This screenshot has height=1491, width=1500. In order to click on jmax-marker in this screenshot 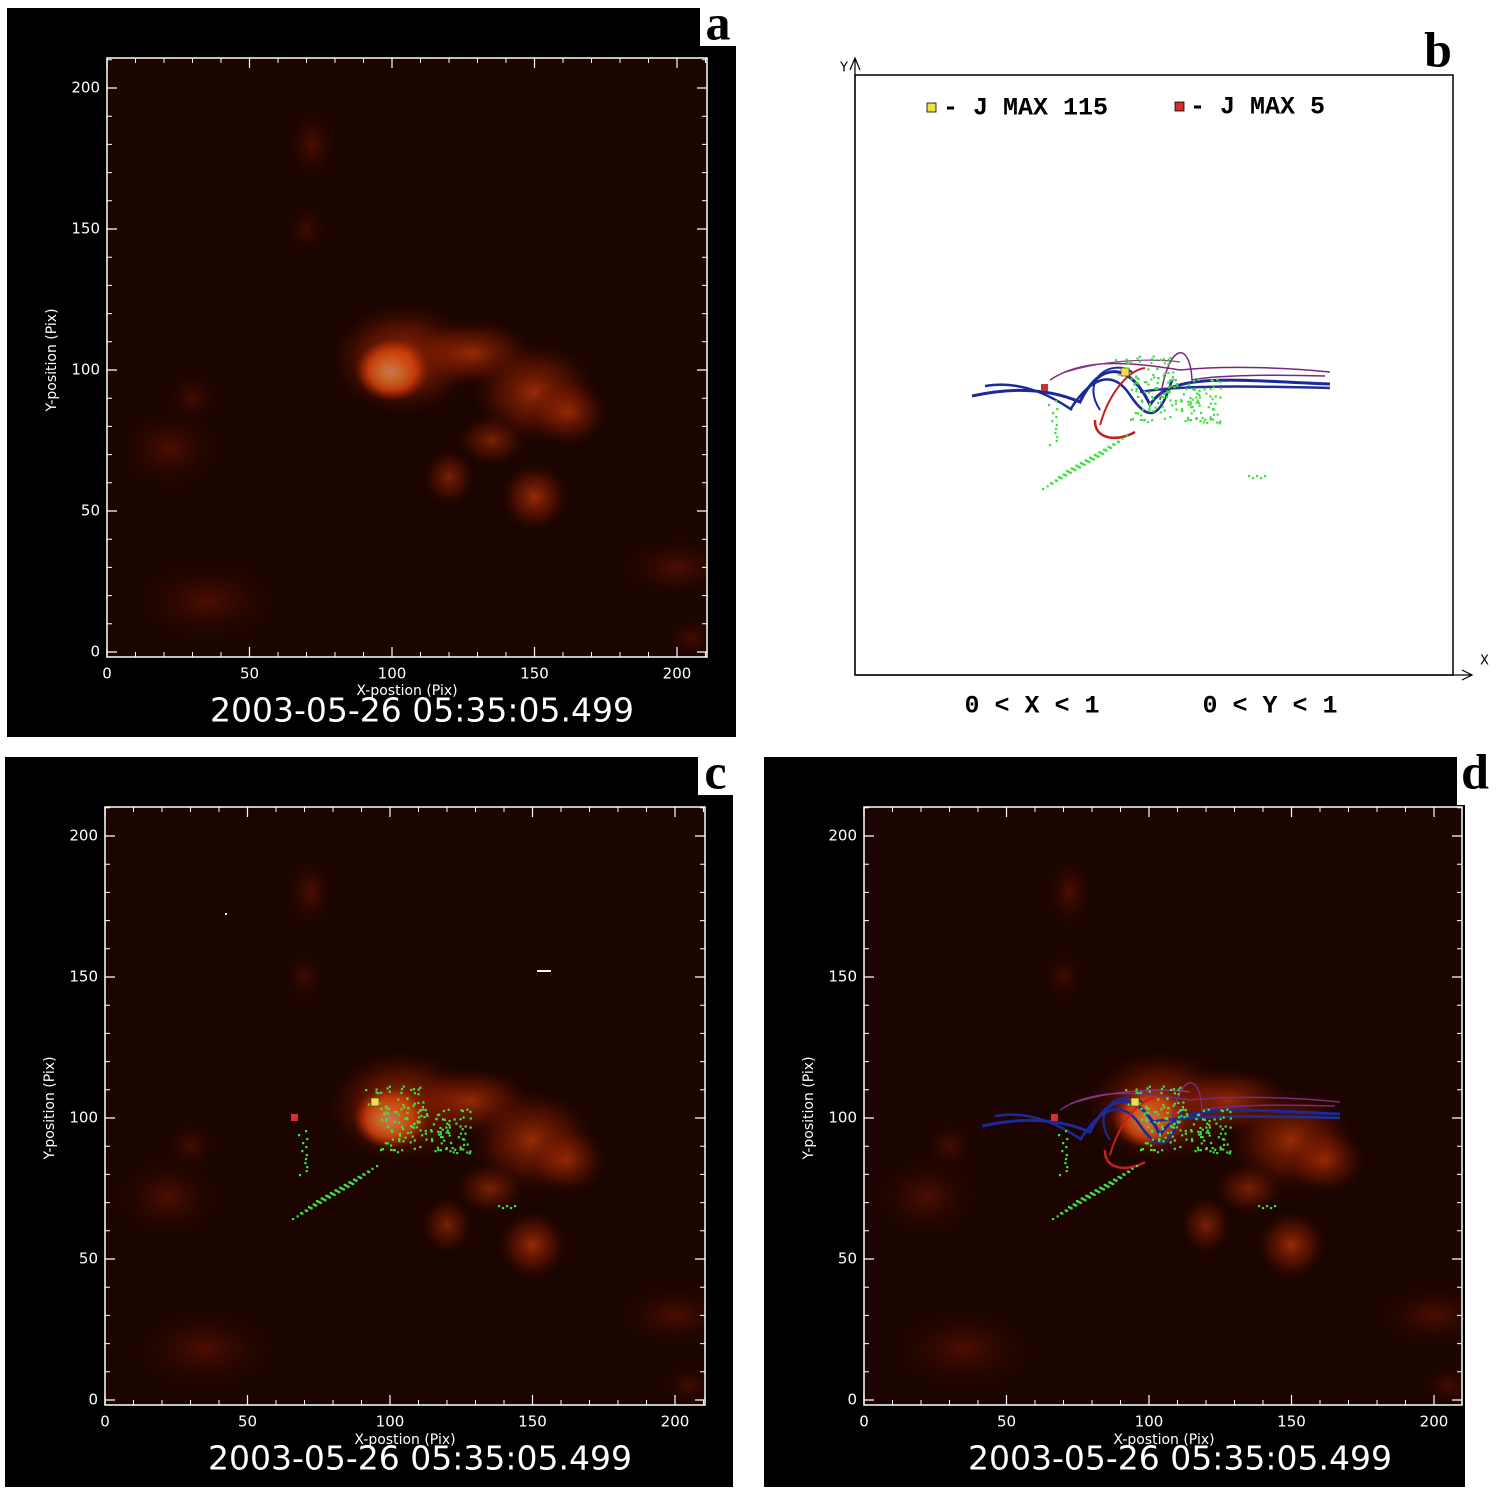, I will do `click(1044, 387)`.